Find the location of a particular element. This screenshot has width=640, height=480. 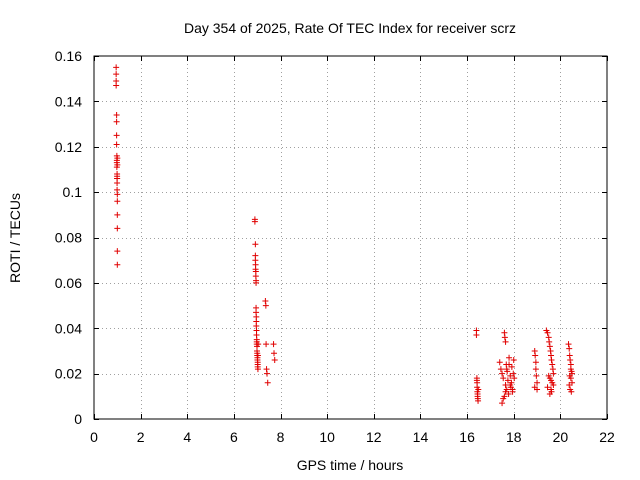

x-tick-label: 0 is located at coordinates (94, 437).